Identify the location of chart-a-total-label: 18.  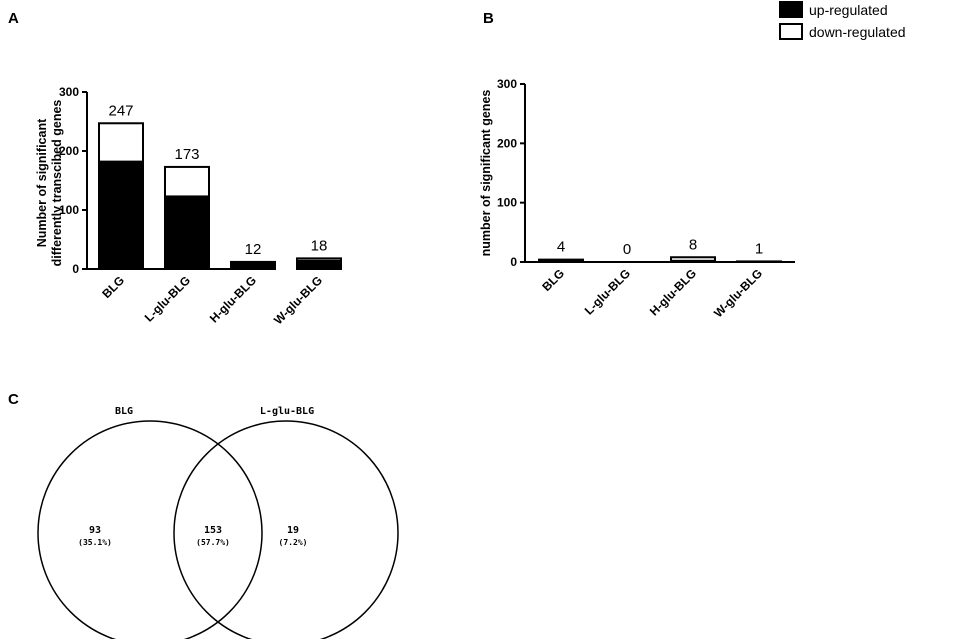
(319, 245).